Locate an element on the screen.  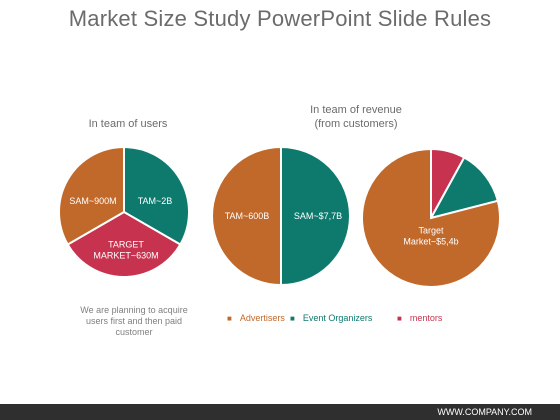
pie-1-slice-2-label: TARGET MARKET~630M is located at coordinates (125, 250).